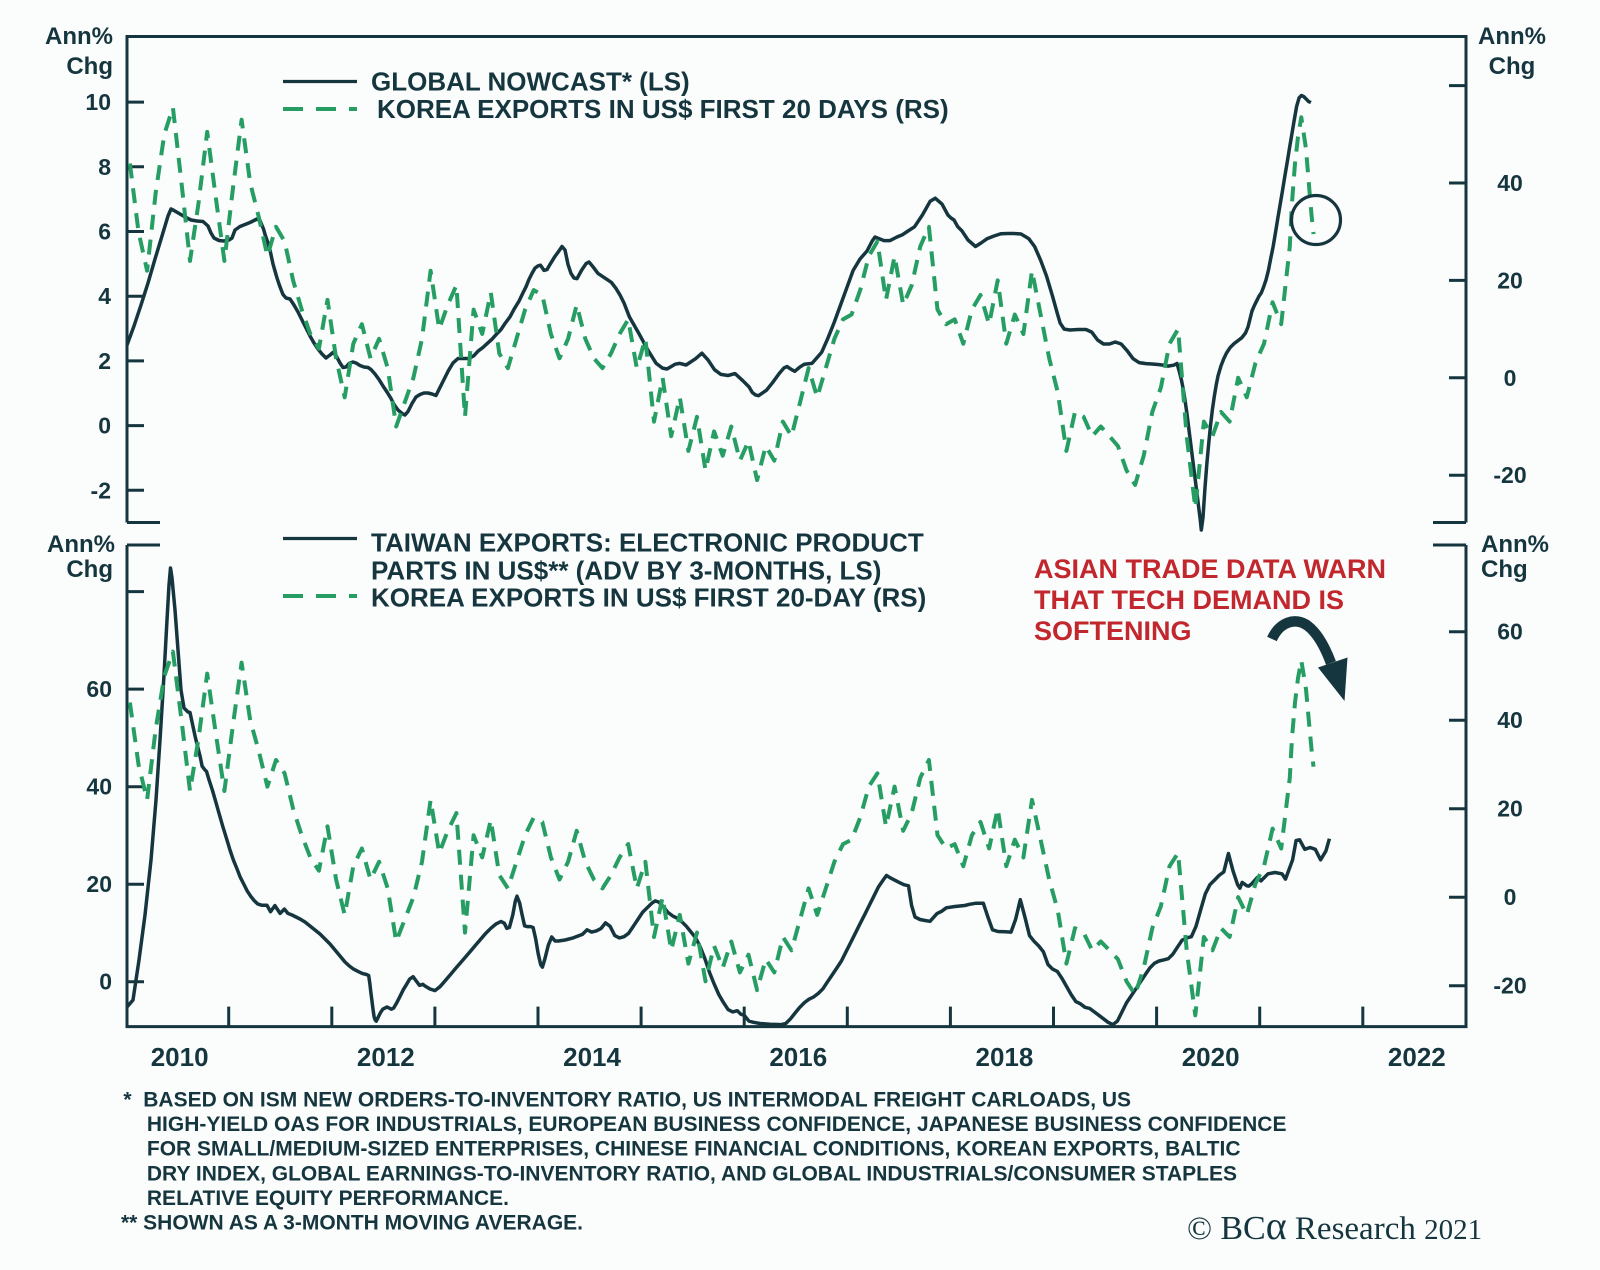  Describe the element at coordinates (104, 361) in the screenshot. I see `svg-text: 2` at that location.